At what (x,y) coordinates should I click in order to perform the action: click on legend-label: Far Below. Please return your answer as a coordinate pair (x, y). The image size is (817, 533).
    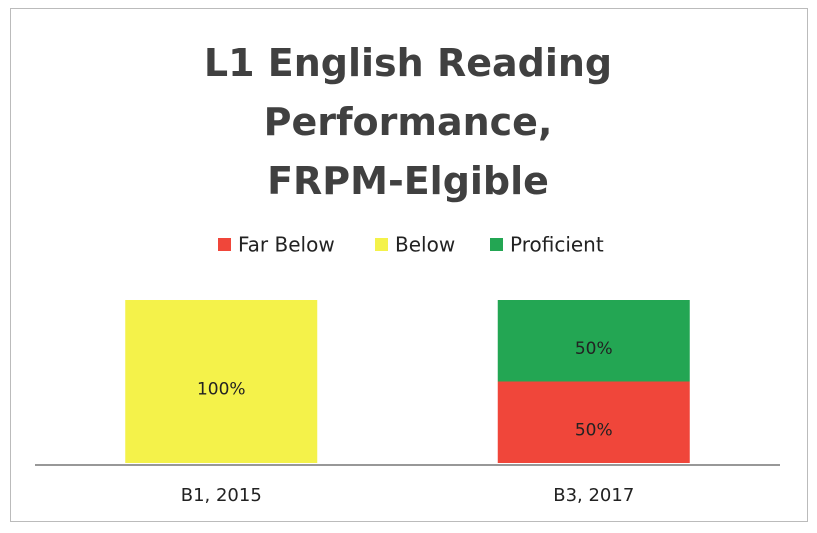
    Looking at the image, I should click on (286, 245).